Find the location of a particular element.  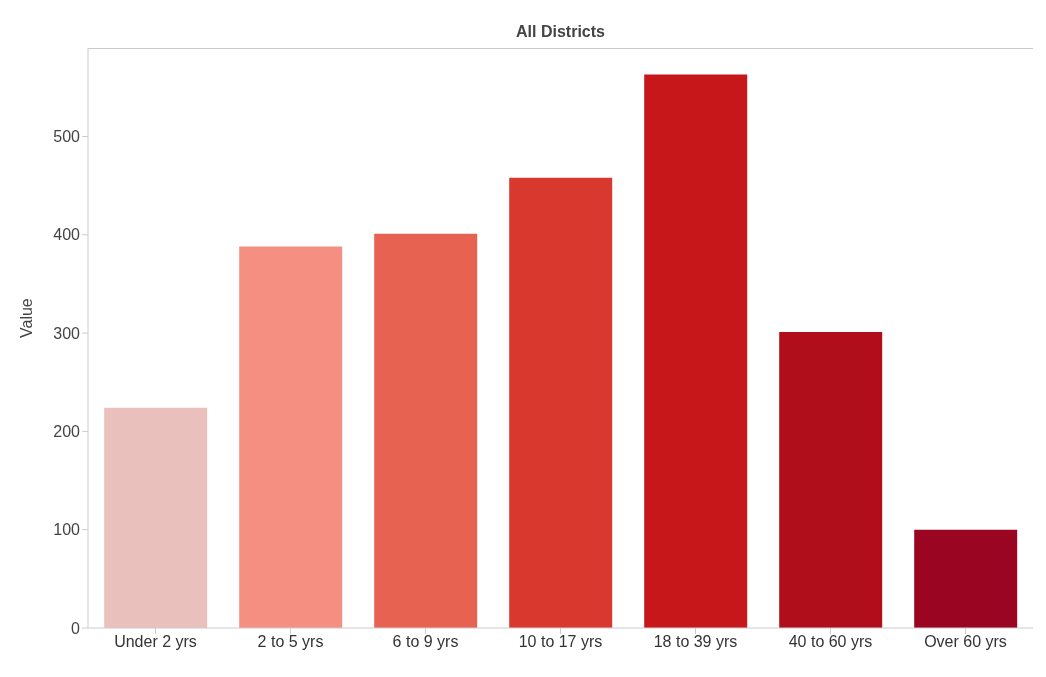

x-tick-label: Over 60 yrs is located at coordinates (965, 642).